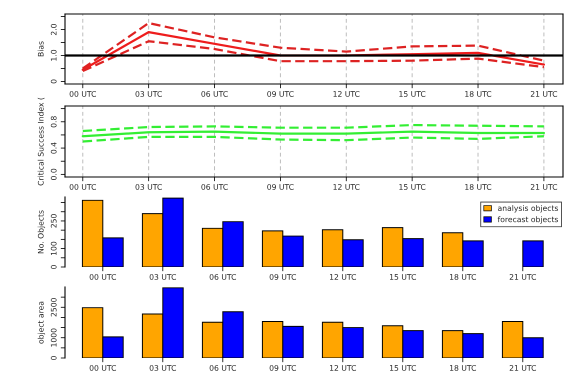 The width and height of the screenshot is (584, 391). I want to click on line-series, so click(314, 46).